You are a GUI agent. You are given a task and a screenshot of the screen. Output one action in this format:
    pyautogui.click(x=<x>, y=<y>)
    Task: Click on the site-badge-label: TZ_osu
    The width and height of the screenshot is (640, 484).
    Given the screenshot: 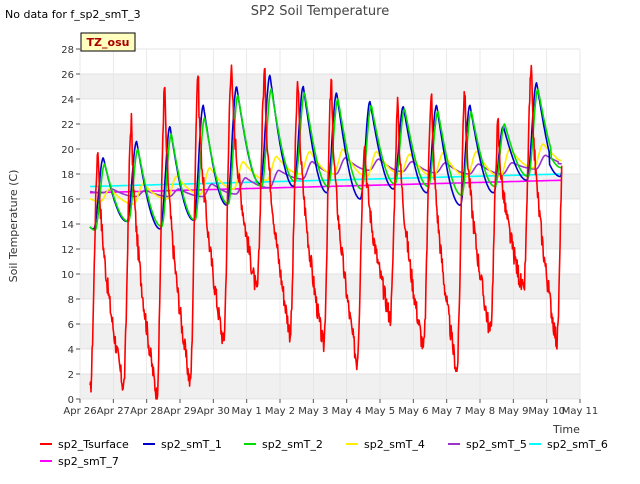 What is the action you would take?
    pyautogui.click(x=108, y=42)
    